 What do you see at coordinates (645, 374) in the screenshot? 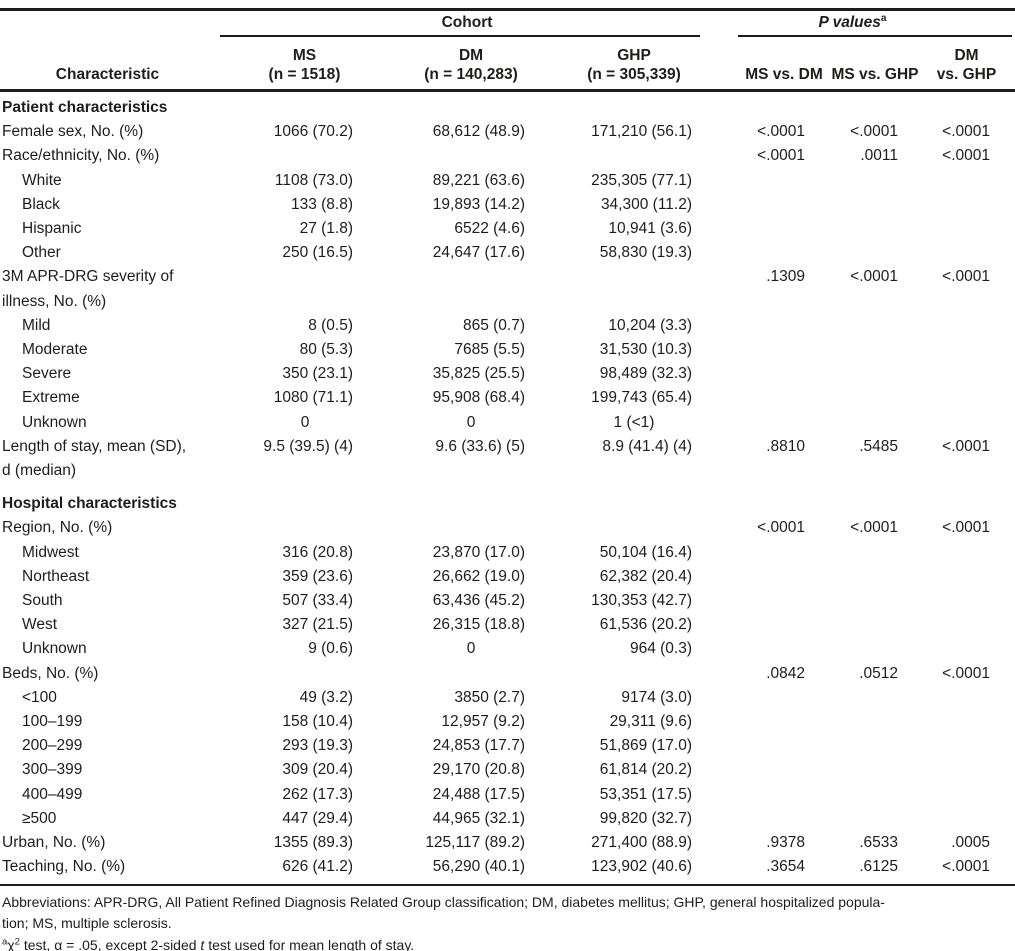
I see `cell-ghp: 98,489 (32.3)` at bounding box center [645, 374].